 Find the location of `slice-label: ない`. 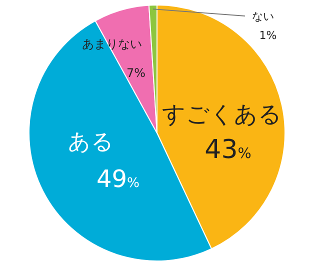

slice-label: ない is located at coordinates (263, 16).